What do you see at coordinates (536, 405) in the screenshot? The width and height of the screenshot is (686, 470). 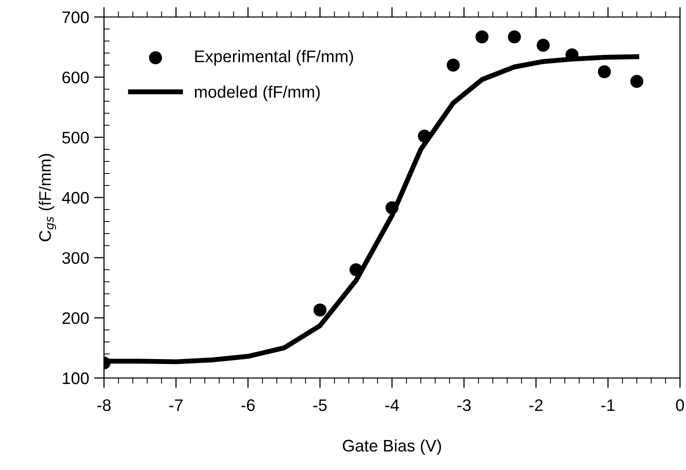 I see `x-tick-label: -2` at bounding box center [536, 405].